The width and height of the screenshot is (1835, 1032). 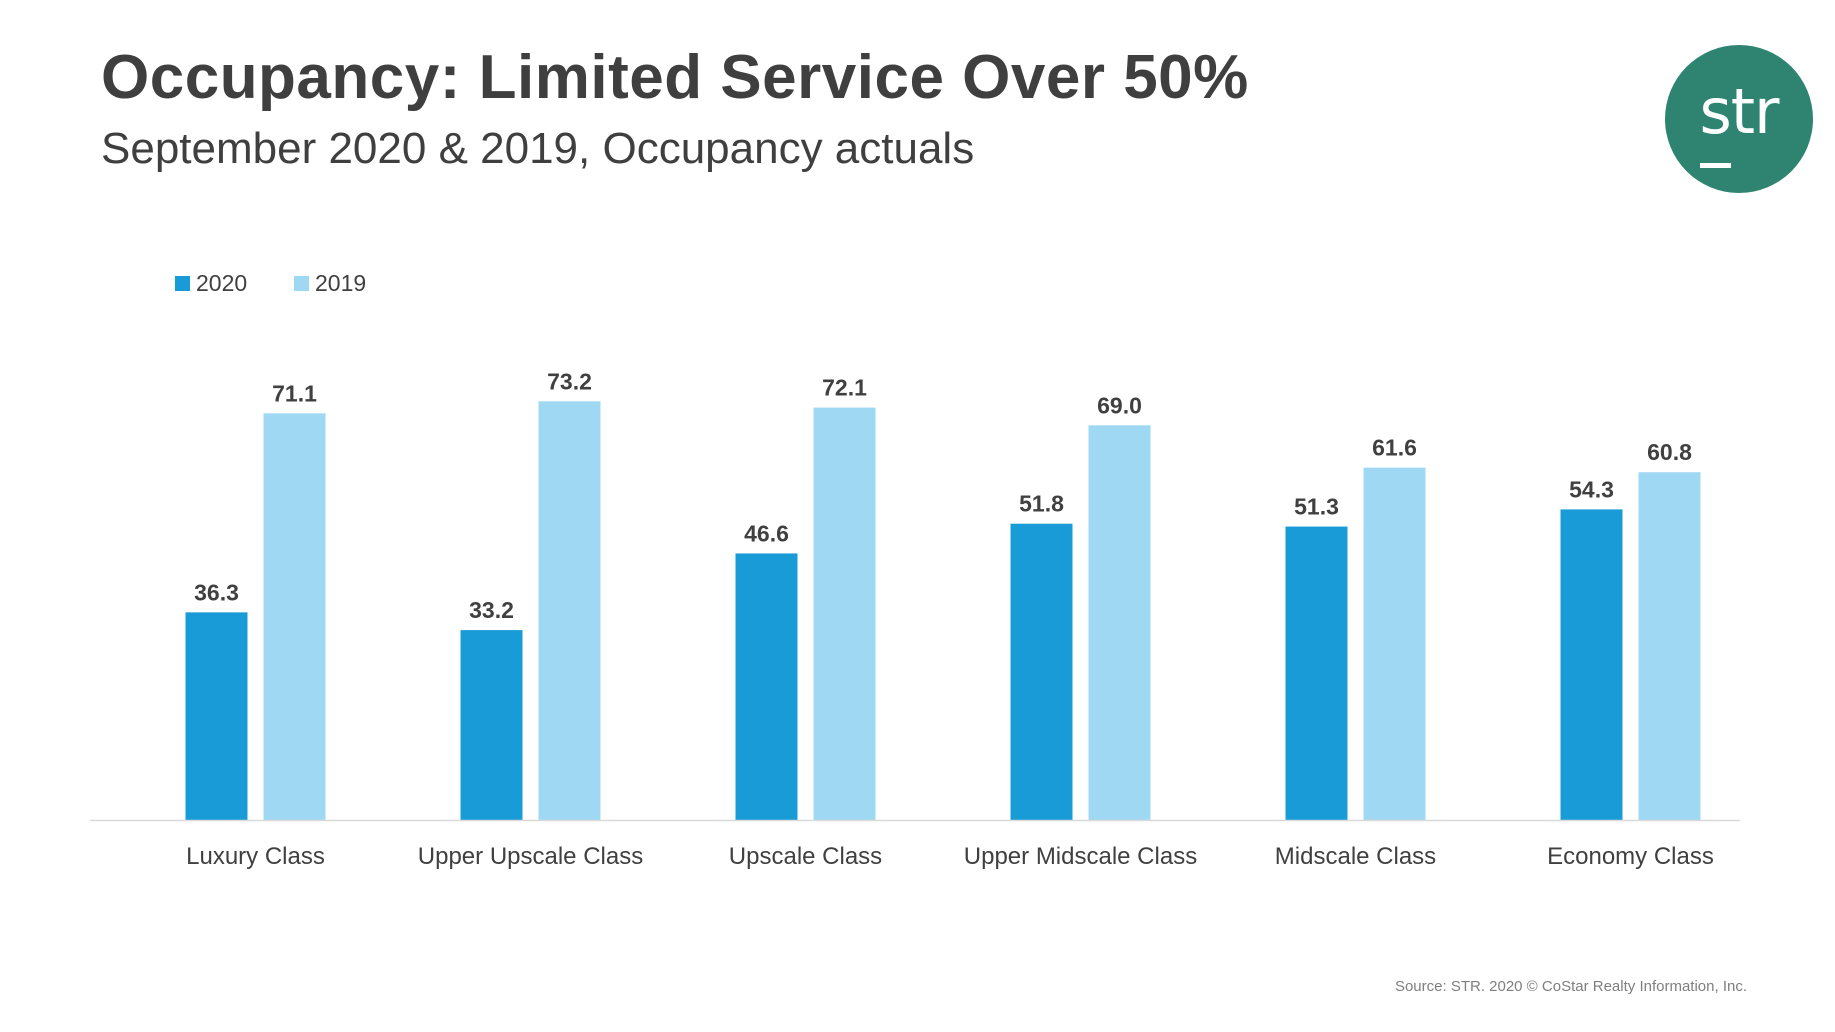 What do you see at coordinates (182, 283) in the screenshot?
I see `legend-swatch-2020` at bounding box center [182, 283].